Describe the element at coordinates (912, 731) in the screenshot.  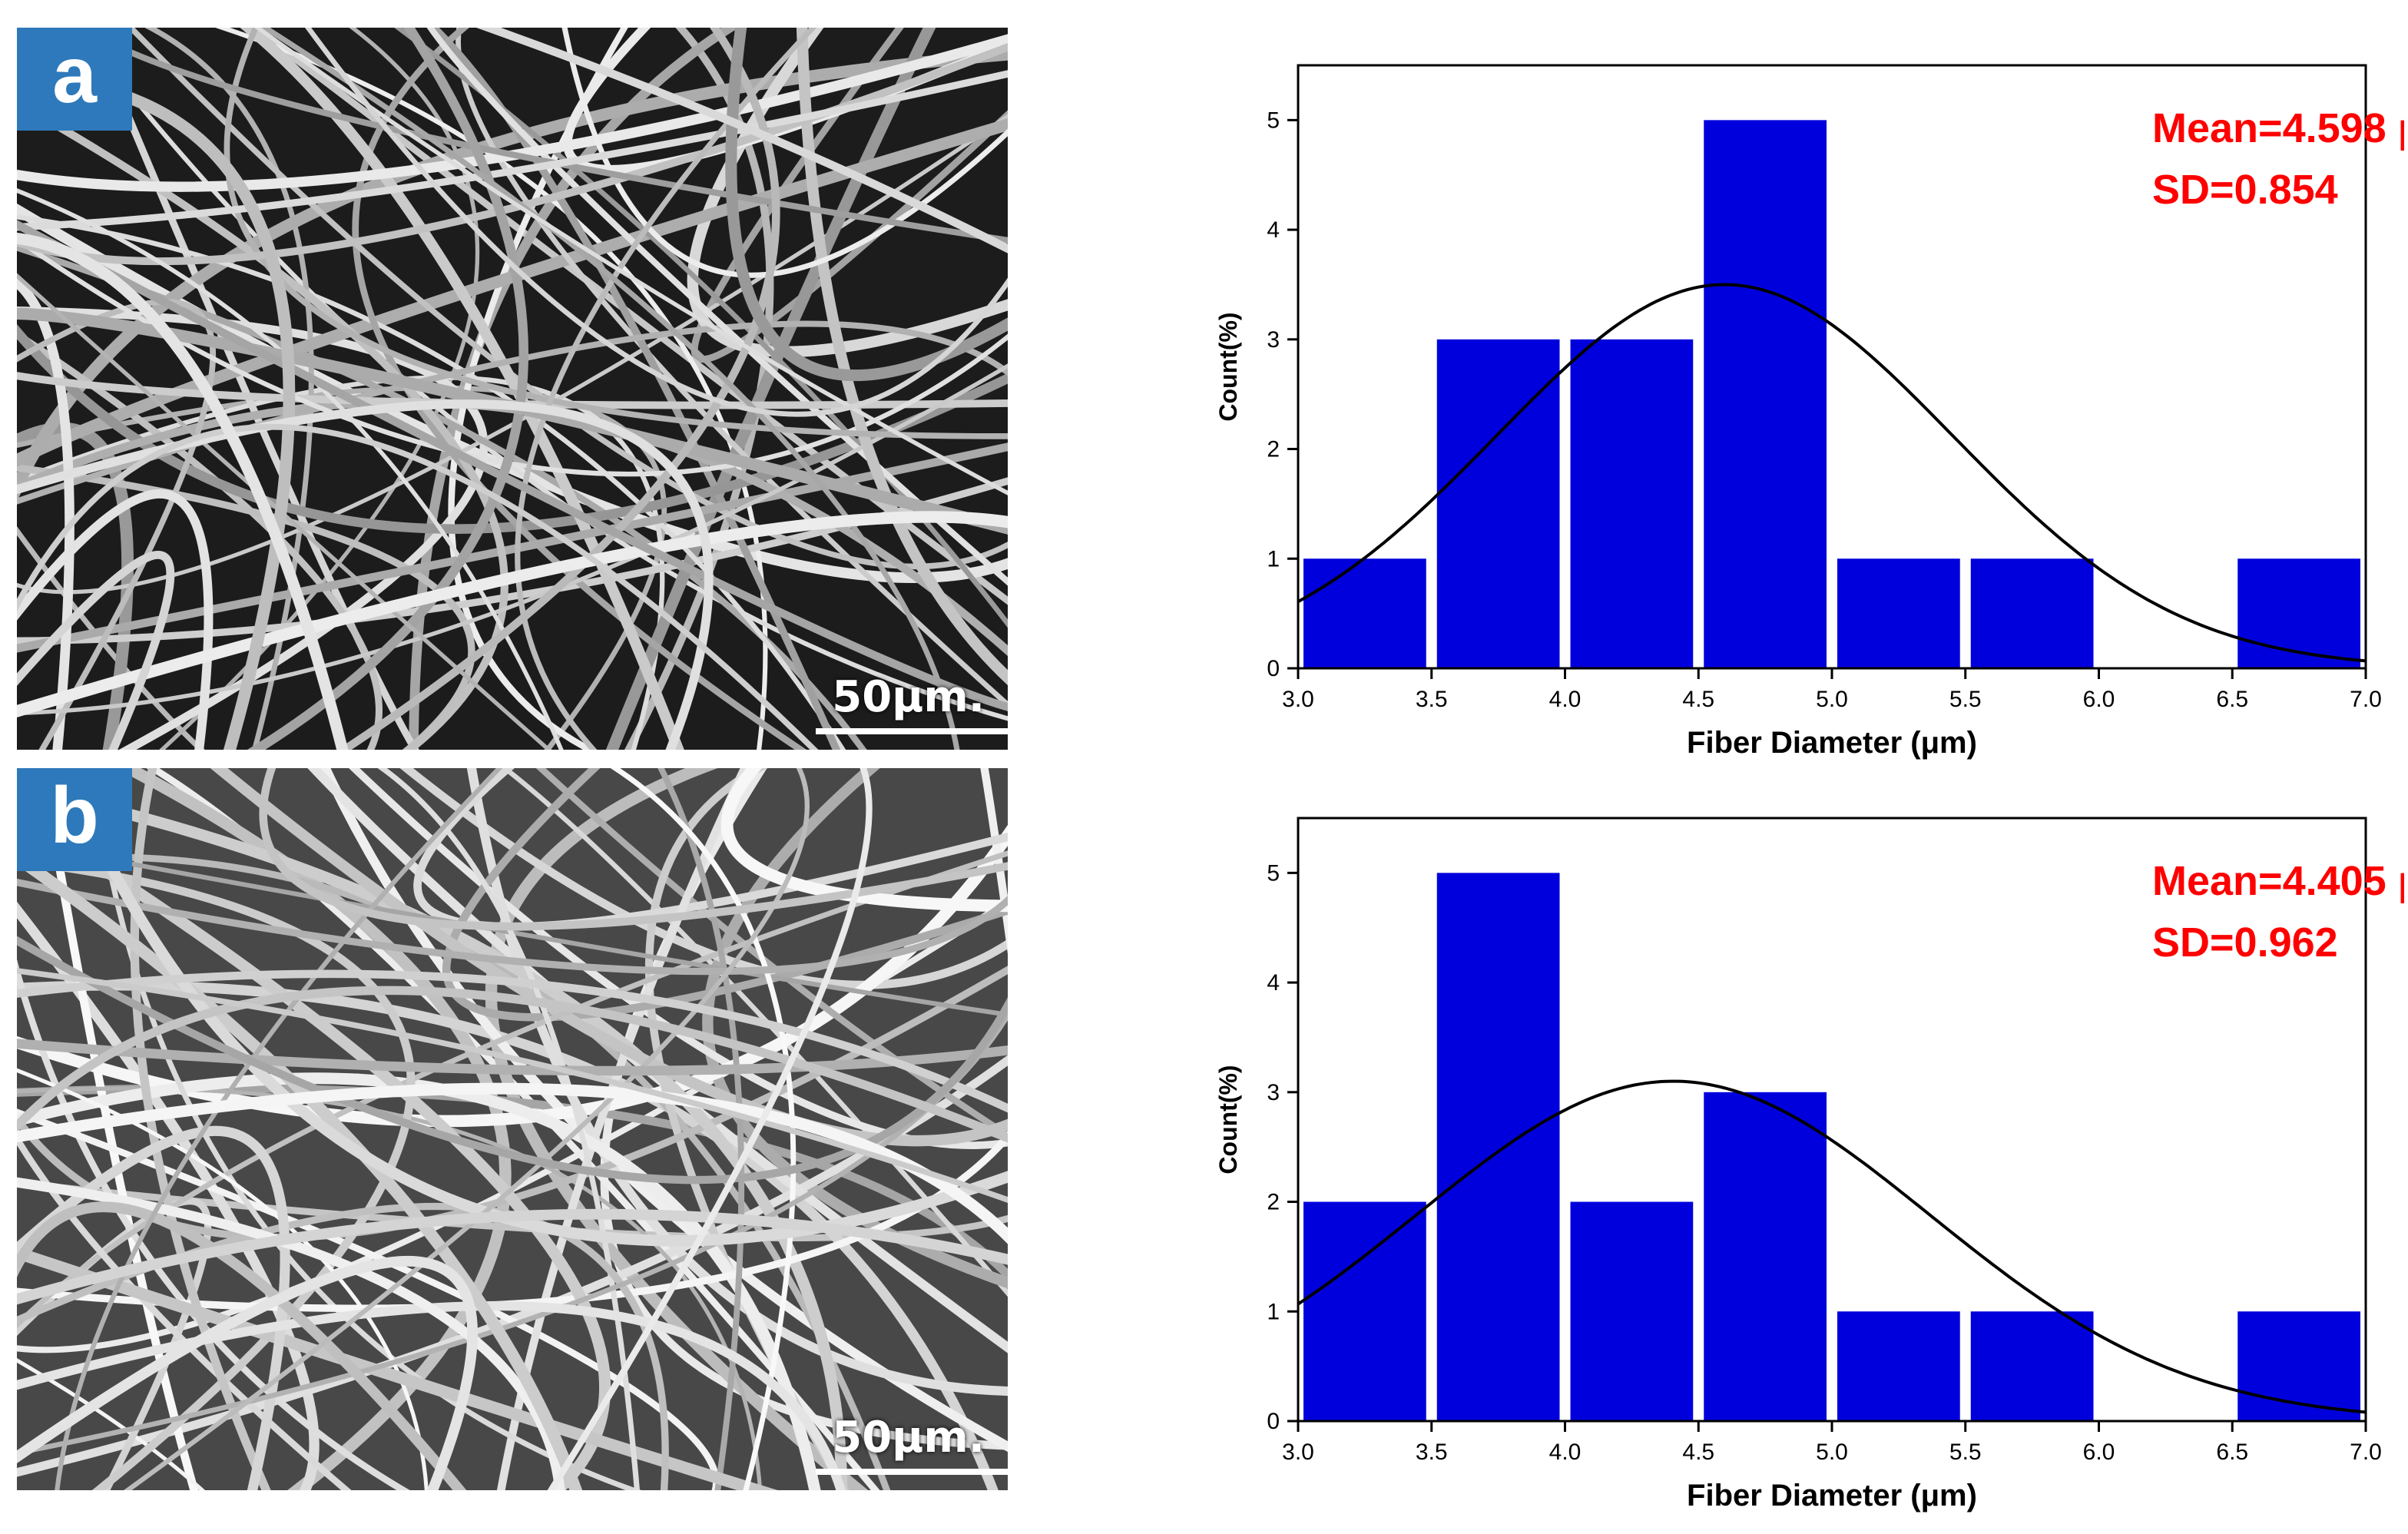
I see `scale-bar-a` at that location.